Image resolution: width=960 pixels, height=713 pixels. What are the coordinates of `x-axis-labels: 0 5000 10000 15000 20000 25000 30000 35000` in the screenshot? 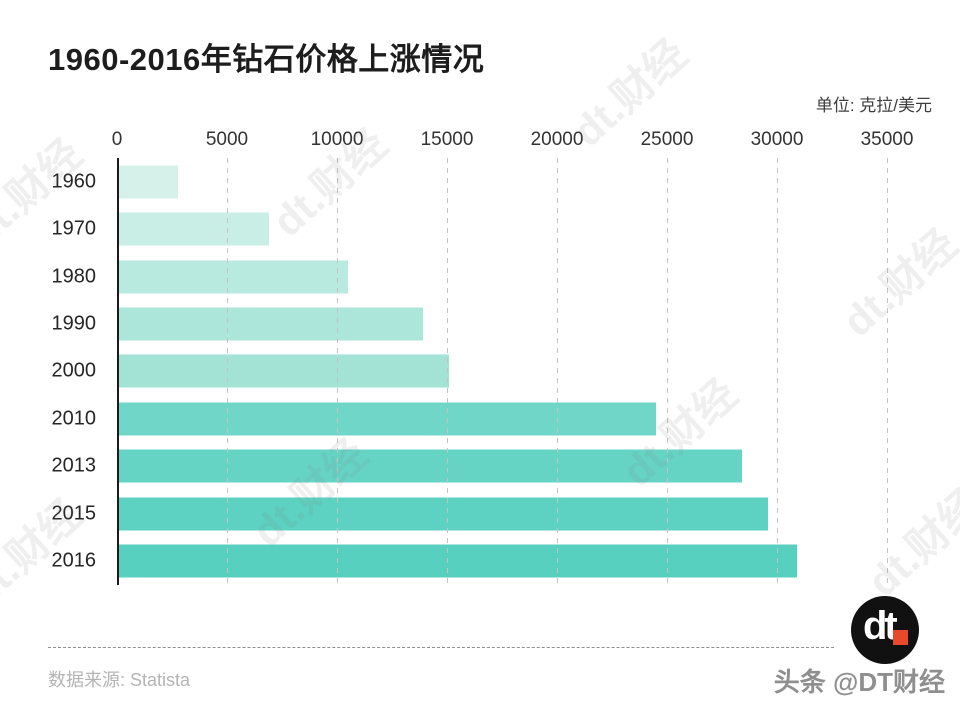 It's located at (480, 141).